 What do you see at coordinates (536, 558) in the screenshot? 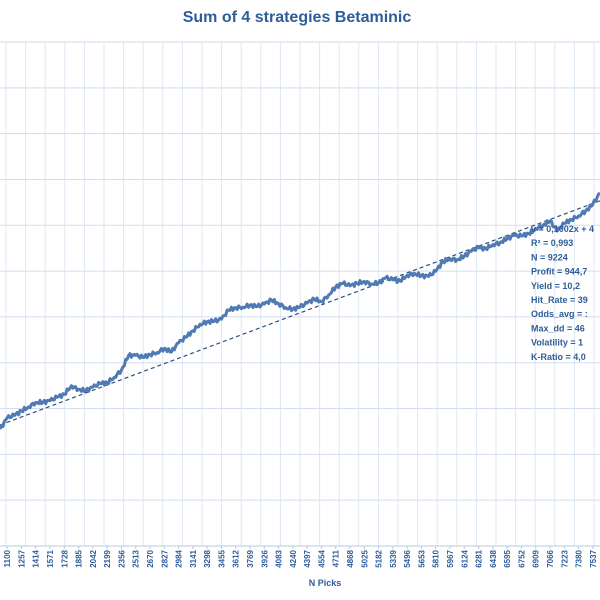
I see `x-tick-label: 6909` at bounding box center [536, 558].